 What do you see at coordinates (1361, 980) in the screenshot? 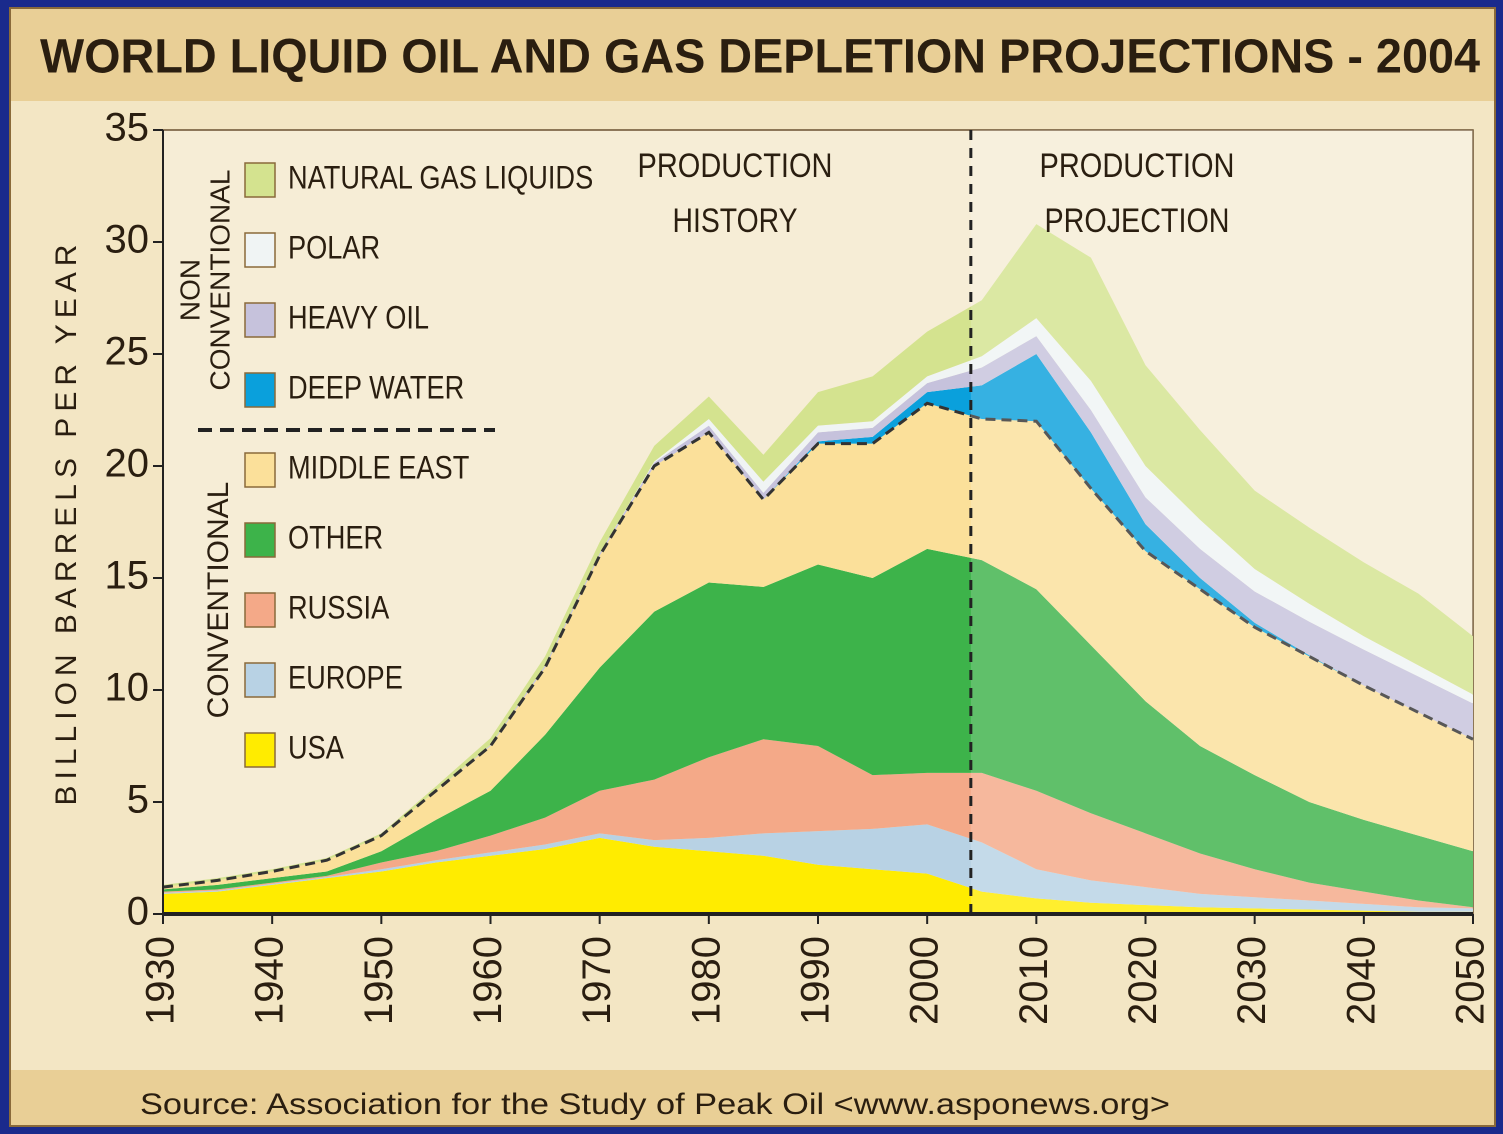
I see `x-tick-label: 2040` at bounding box center [1361, 980].